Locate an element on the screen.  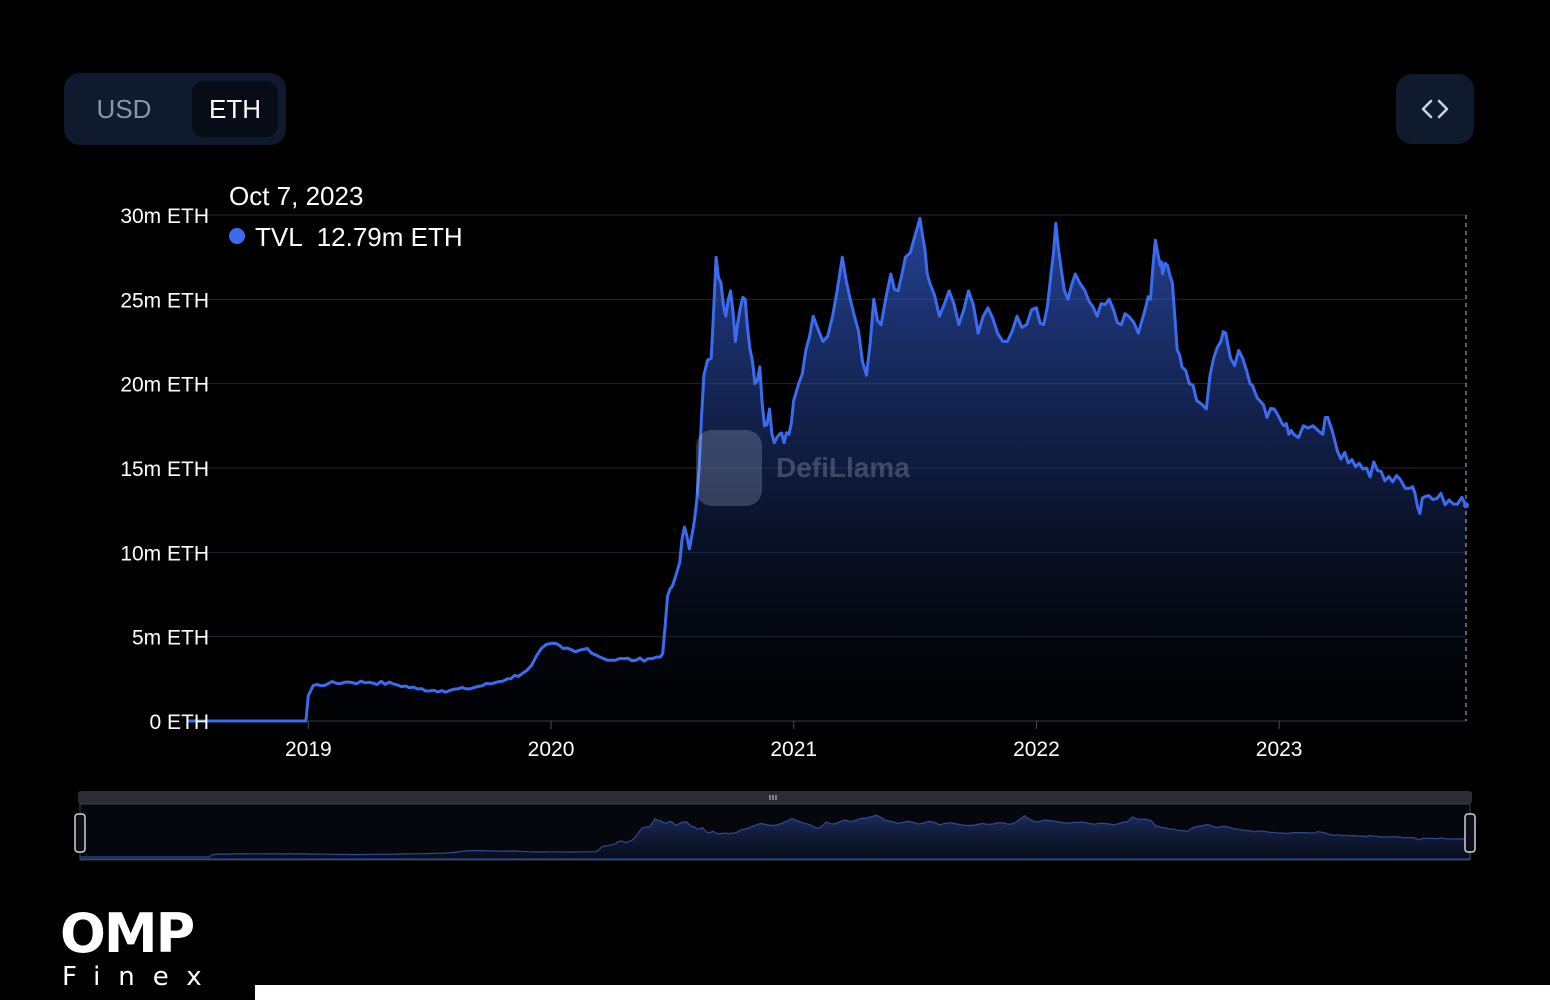
range-brush is located at coordinates (775, 826).